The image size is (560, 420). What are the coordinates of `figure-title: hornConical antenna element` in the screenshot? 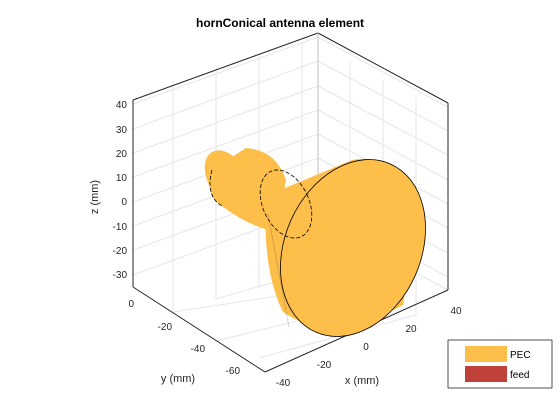 It's located at (280, 23).